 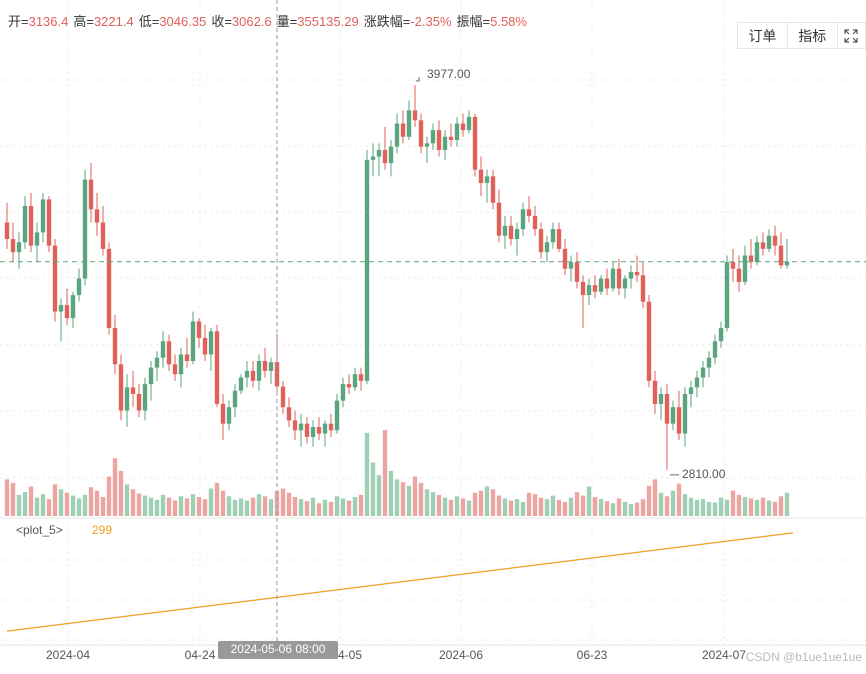 I want to click on legend-label: 涨跌幅=, so click(x=387, y=21).